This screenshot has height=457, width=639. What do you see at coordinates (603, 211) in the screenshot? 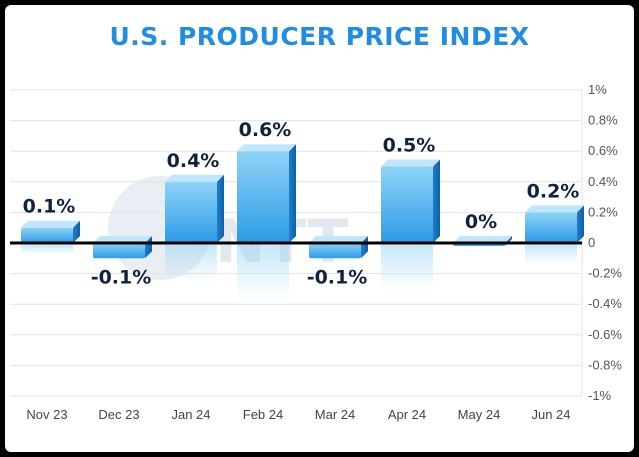
I see `y-tick-label: 0.2%` at bounding box center [603, 211].